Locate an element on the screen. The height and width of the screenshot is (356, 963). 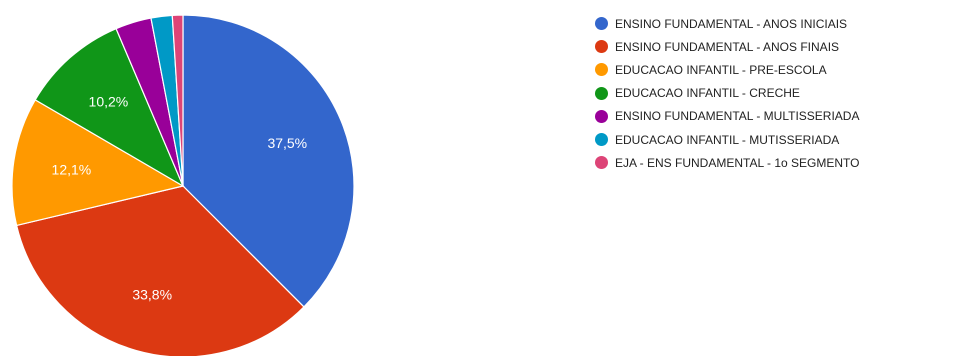
legend-label: EDUCACAO INFANTIL - PRE-ESCOLA is located at coordinates (721, 69).